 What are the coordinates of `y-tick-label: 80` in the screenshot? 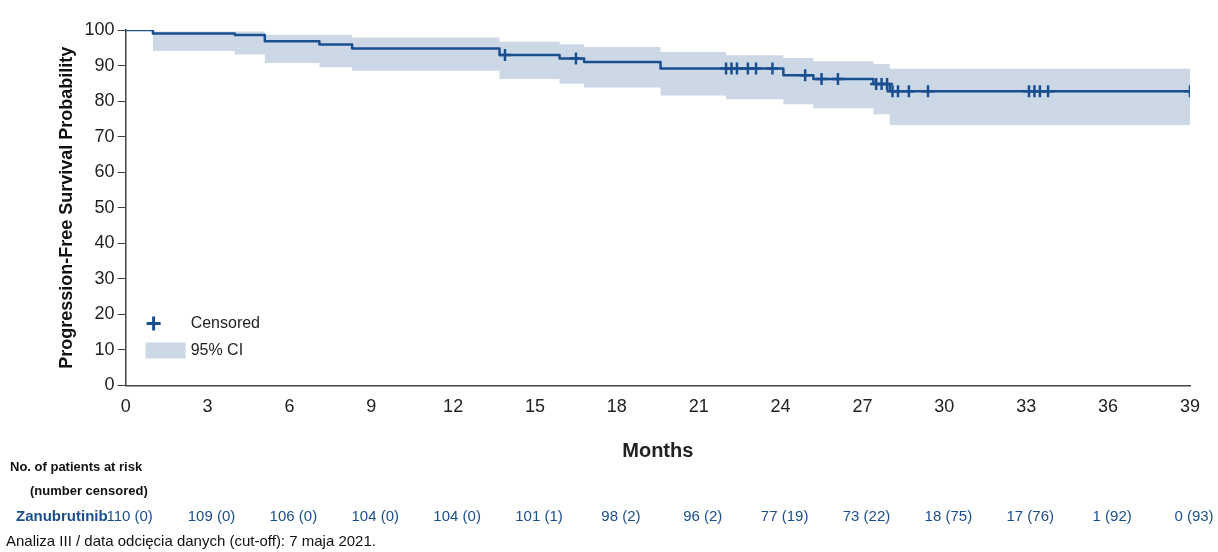 It's located at (104, 100).